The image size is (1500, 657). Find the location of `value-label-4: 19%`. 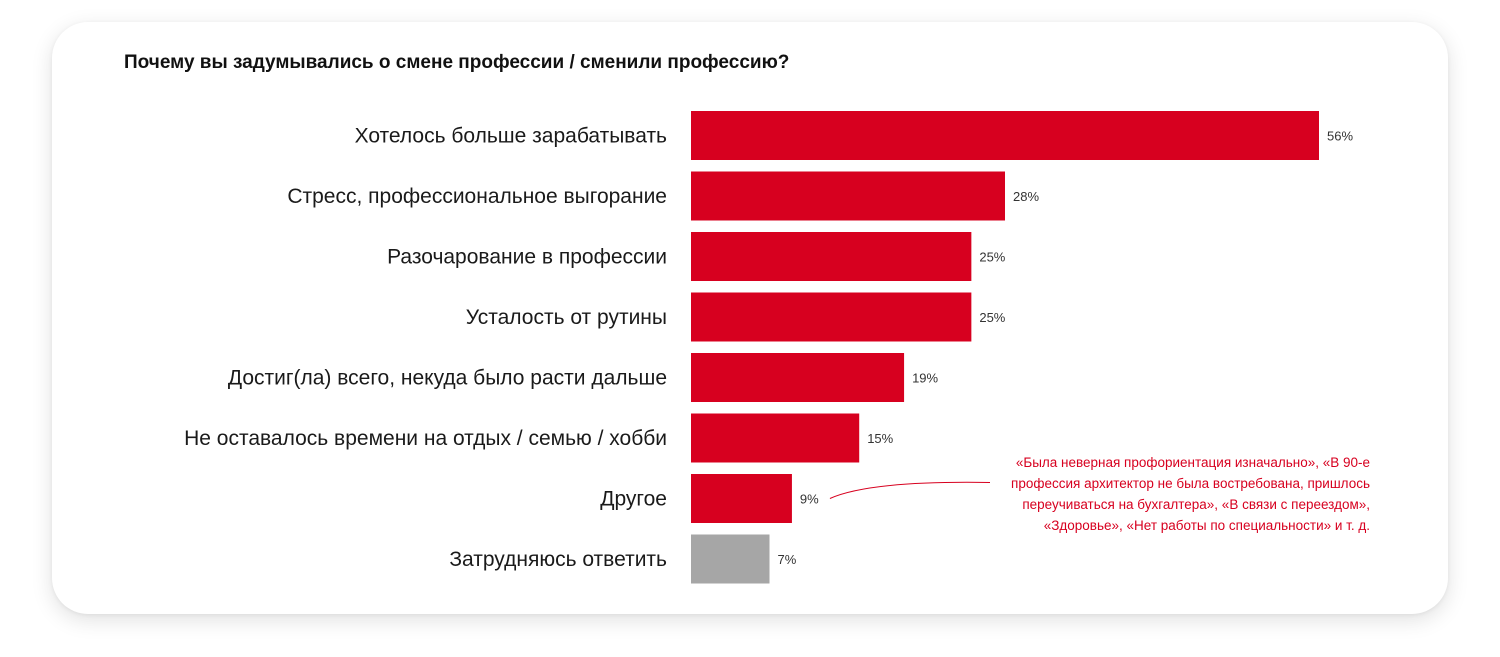

value-label-4: 19% is located at coordinates (925, 378).